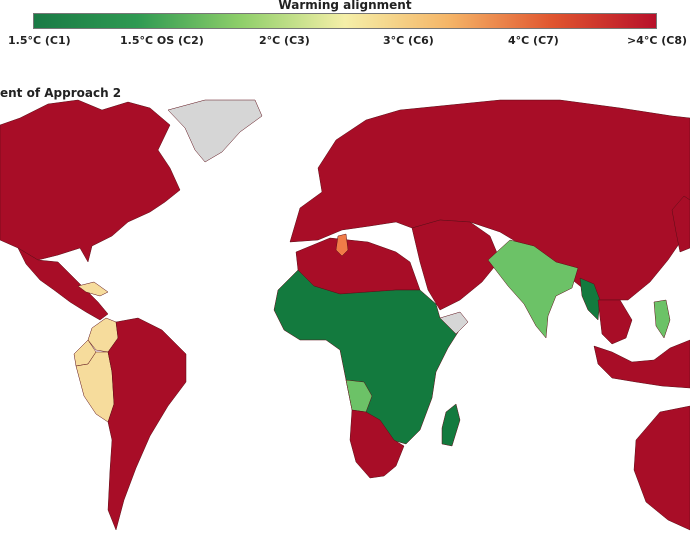 This screenshot has height=550, width=690. Describe the element at coordinates (93, 289) in the screenshot. I see `region-cuba: Cuba` at that location.